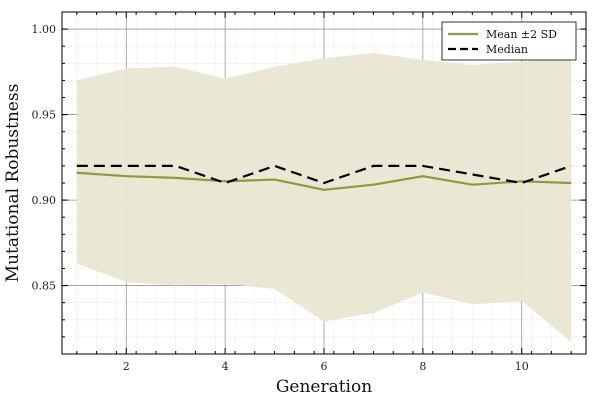  What do you see at coordinates (324, 177) in the screenshot?
I see `line-layer` at bounding box center [324, 177].